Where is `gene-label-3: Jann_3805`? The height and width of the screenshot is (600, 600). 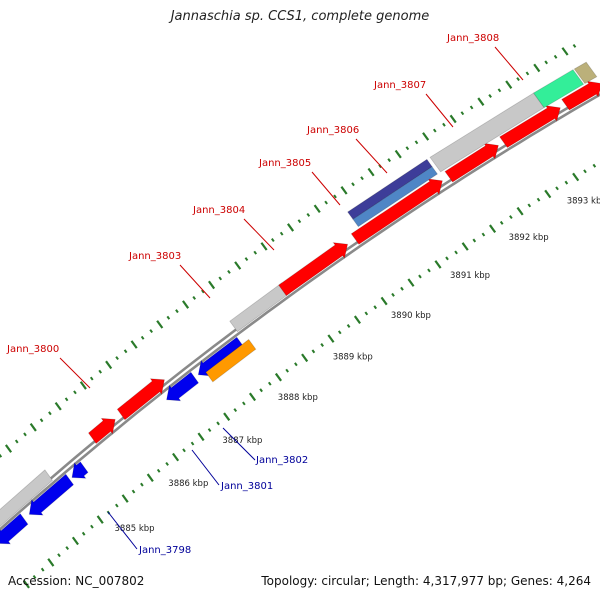 gene-label-3: Jann_3805 is located at coordinates (284, 163).